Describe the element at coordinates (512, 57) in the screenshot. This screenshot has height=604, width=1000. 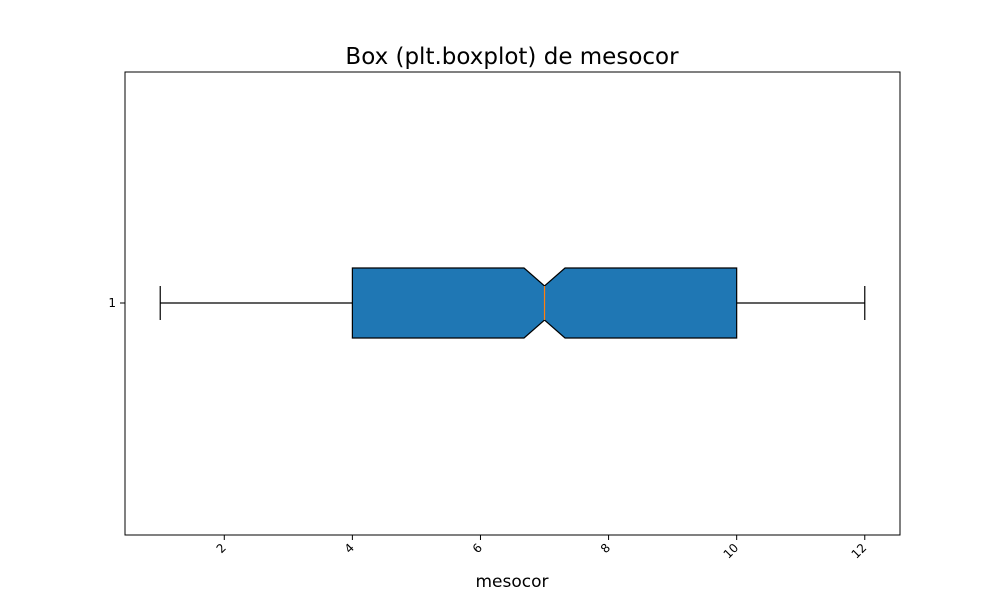
I see `chart-title: Box (plt.boxplot) de mesocor` at that location.